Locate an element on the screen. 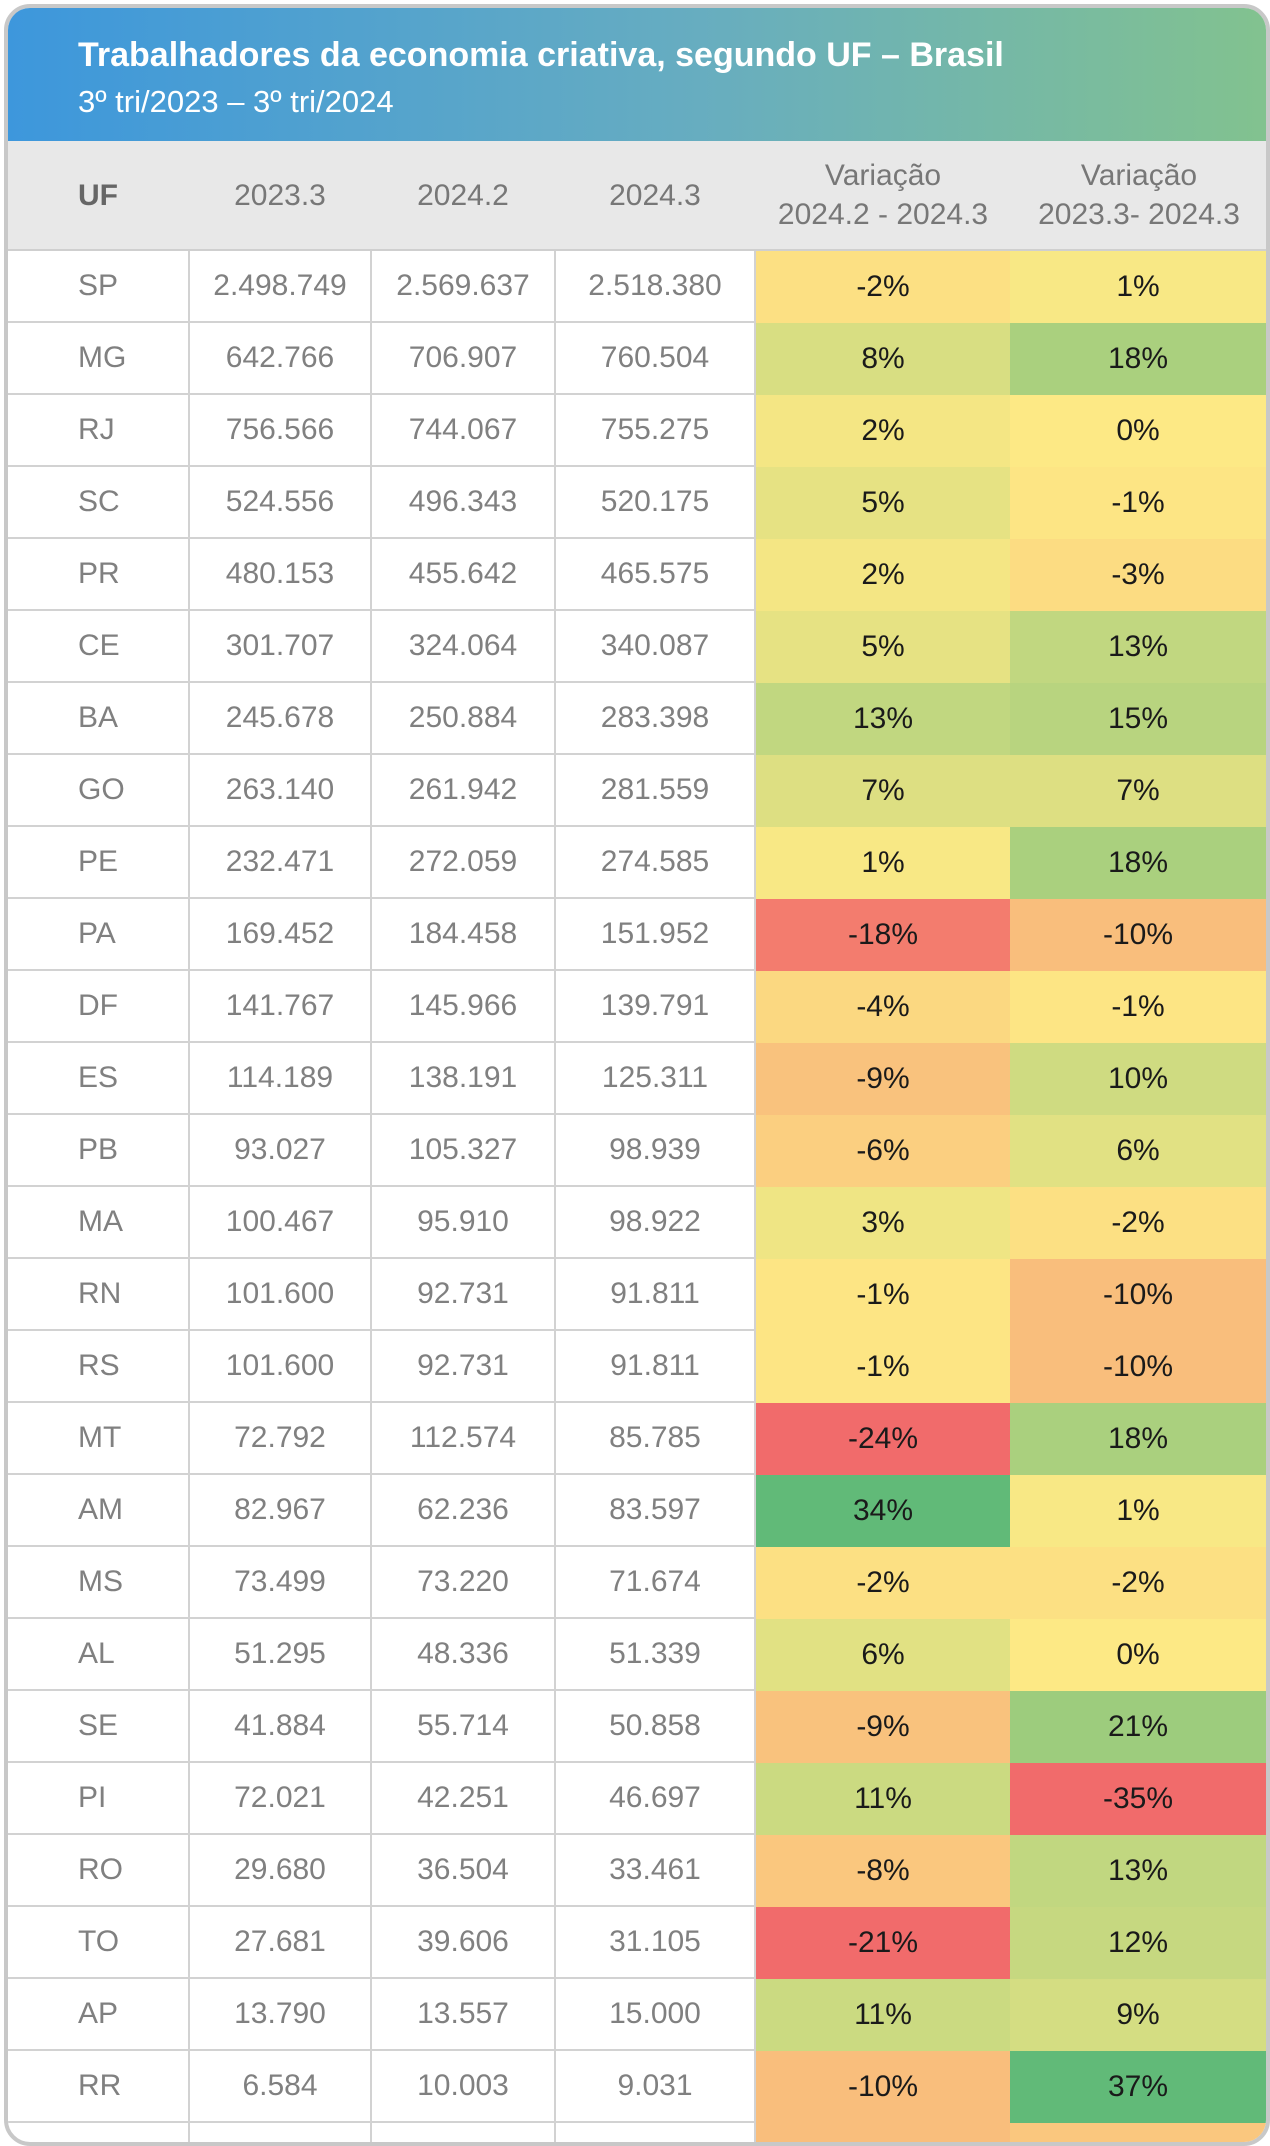  cell-uf: PB is located at coordinates (98, 1149).